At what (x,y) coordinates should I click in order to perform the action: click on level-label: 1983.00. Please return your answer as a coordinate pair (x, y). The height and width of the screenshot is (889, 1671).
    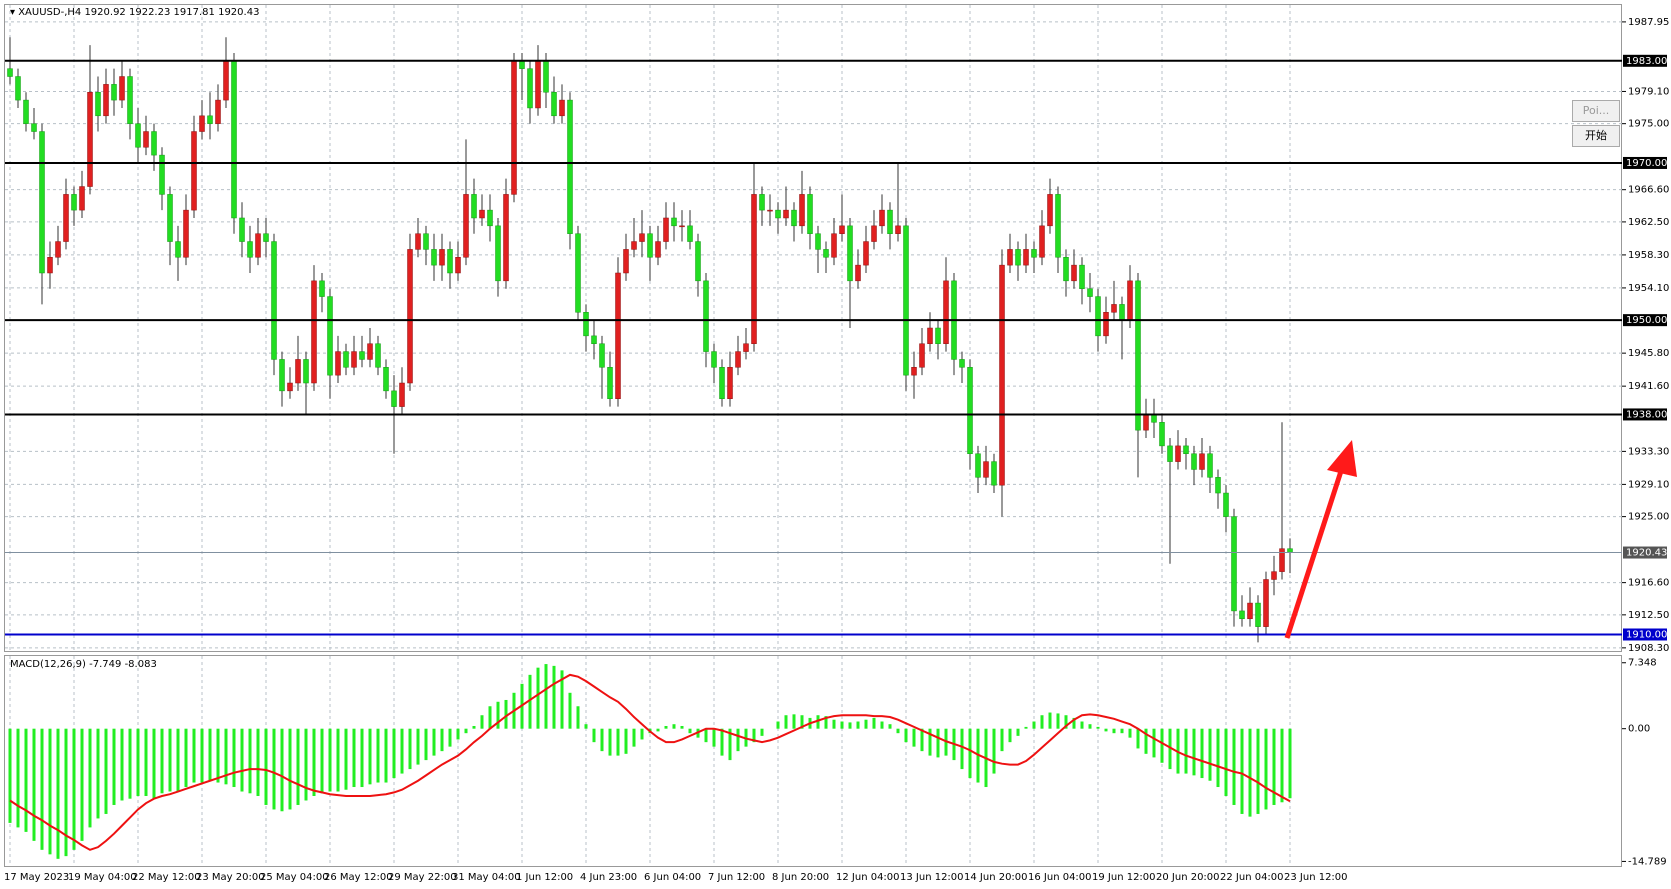
    Looking at the image, I should click on (1646, 61).